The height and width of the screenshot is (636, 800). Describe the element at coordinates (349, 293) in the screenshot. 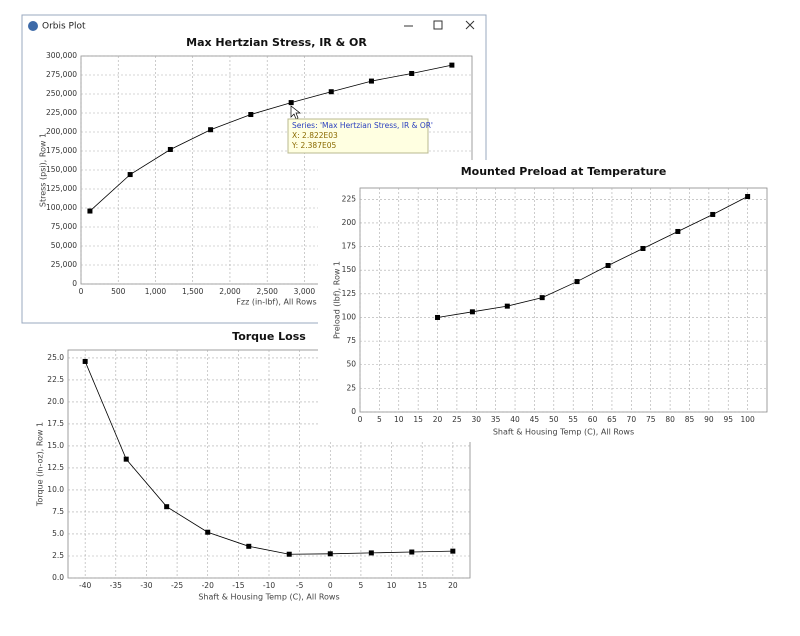

I see `y-tick-label: 125` at that location.